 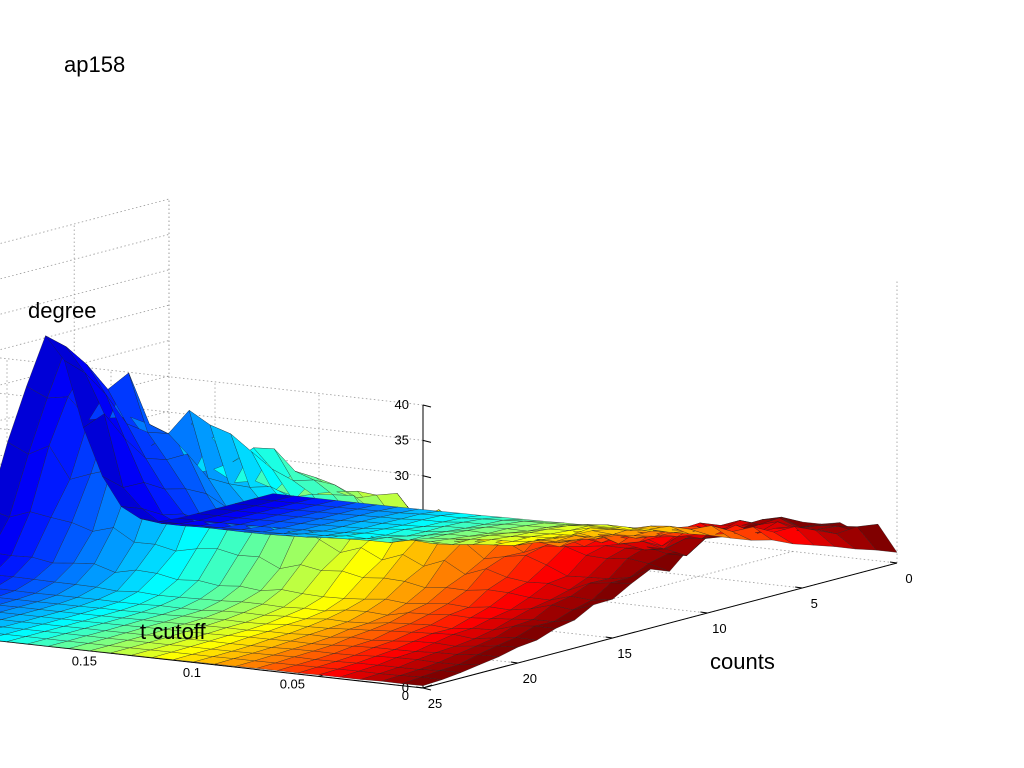 I want to click on z-tick-label: 40, so click(x=402, y=404).